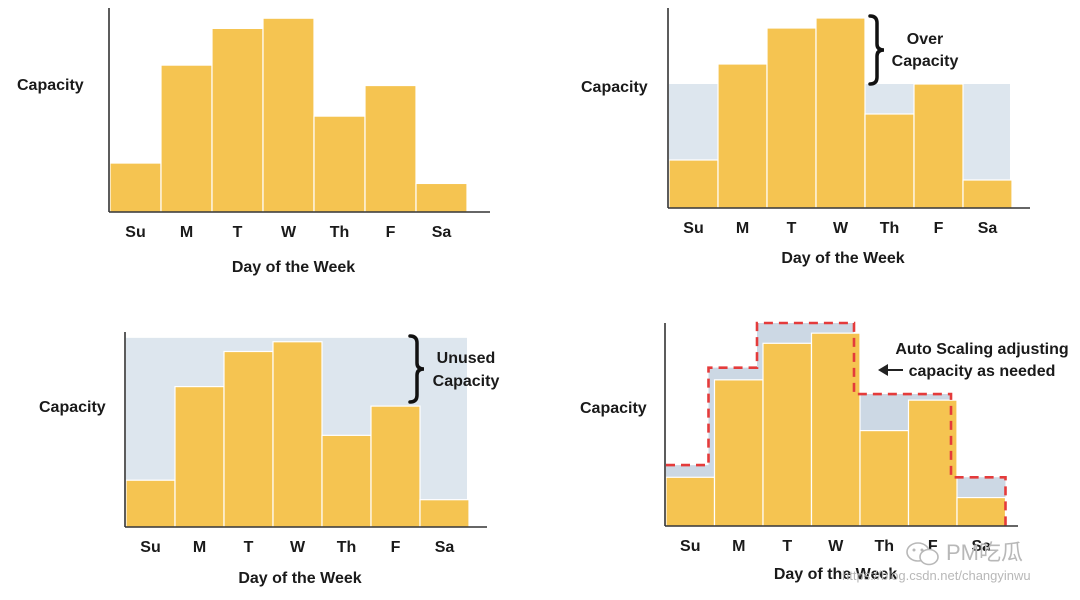 Image resolution: width=1080 pixels, height=600 pixels. I want to click on unused-capacity-brace, so click(416, 369).